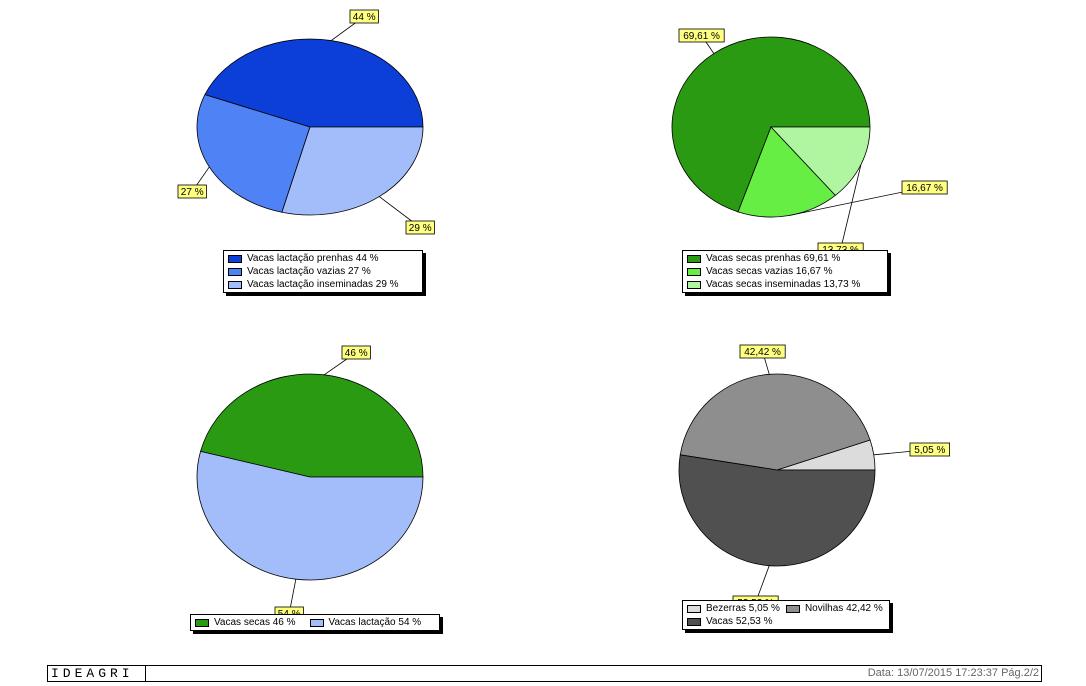 This screenshot has width=1086, height=686. Describe the element at coordinates (313, 258) in the screenshot. I see `legend-label: Vacas lactação prenhas 44 %` at that location.